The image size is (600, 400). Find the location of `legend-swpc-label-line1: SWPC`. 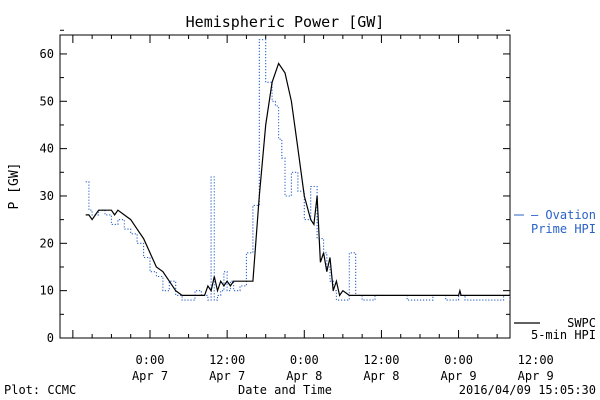

legend-swpc-label-line1: SWPC is located at coordinates (581, 323).